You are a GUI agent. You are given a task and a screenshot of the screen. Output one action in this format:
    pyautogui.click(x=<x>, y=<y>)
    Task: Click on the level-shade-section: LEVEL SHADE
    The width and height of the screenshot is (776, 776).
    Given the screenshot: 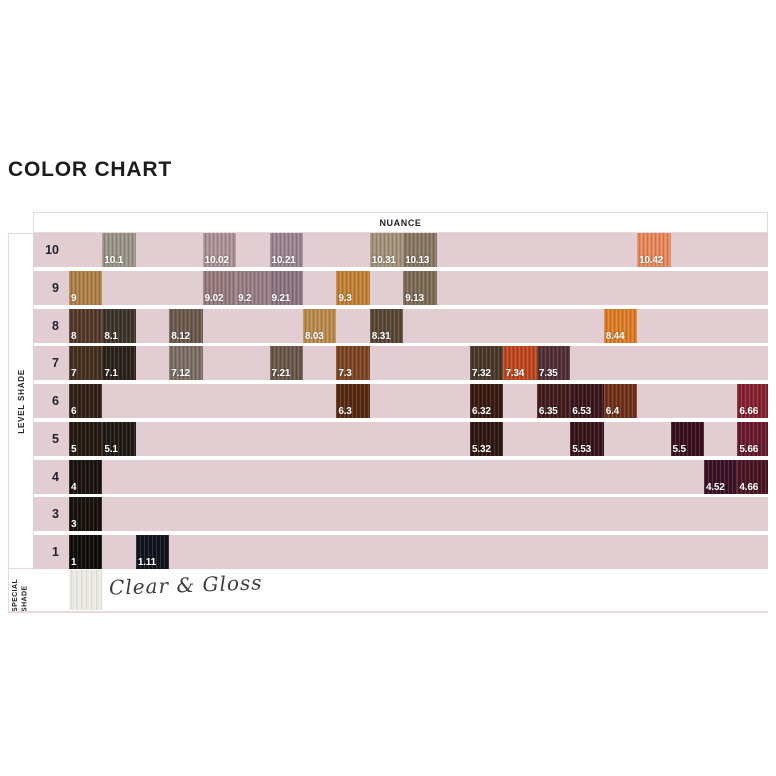 What is the action you would take?
    pyautogui.click(x=21, y=401)
    